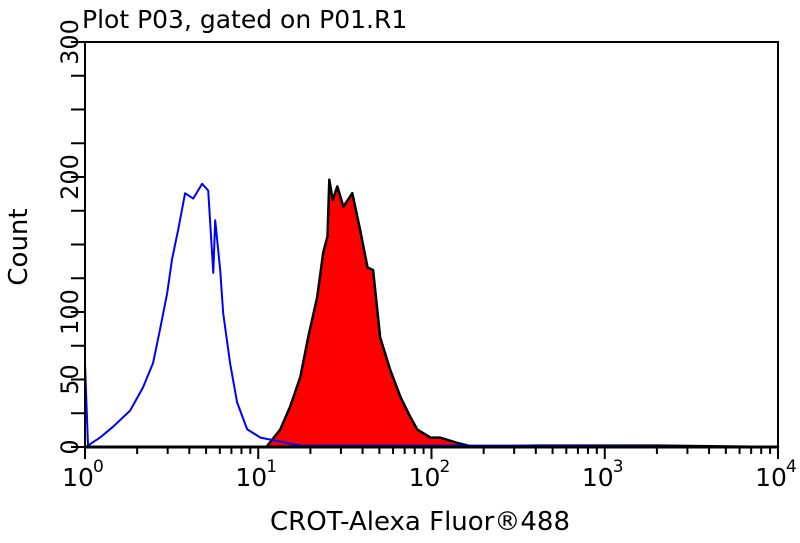 This screenshot has height=543, width=800. I want to click on x-tick-exponent: 3, so click(618, 467).